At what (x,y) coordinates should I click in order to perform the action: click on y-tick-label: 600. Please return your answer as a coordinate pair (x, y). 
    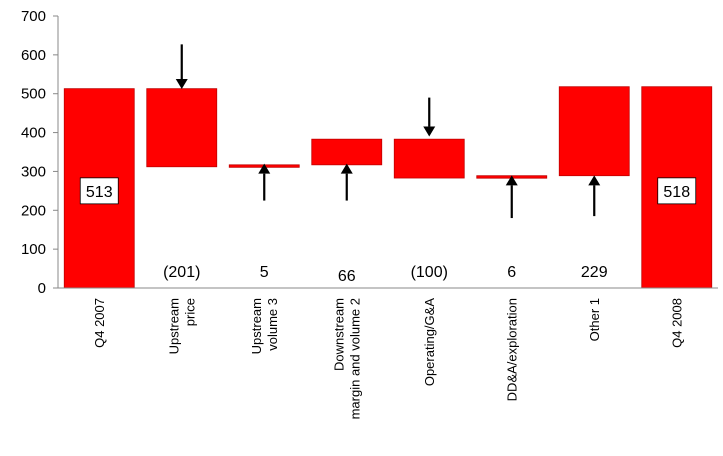
    Looking at the image, I should click on (33, 55).